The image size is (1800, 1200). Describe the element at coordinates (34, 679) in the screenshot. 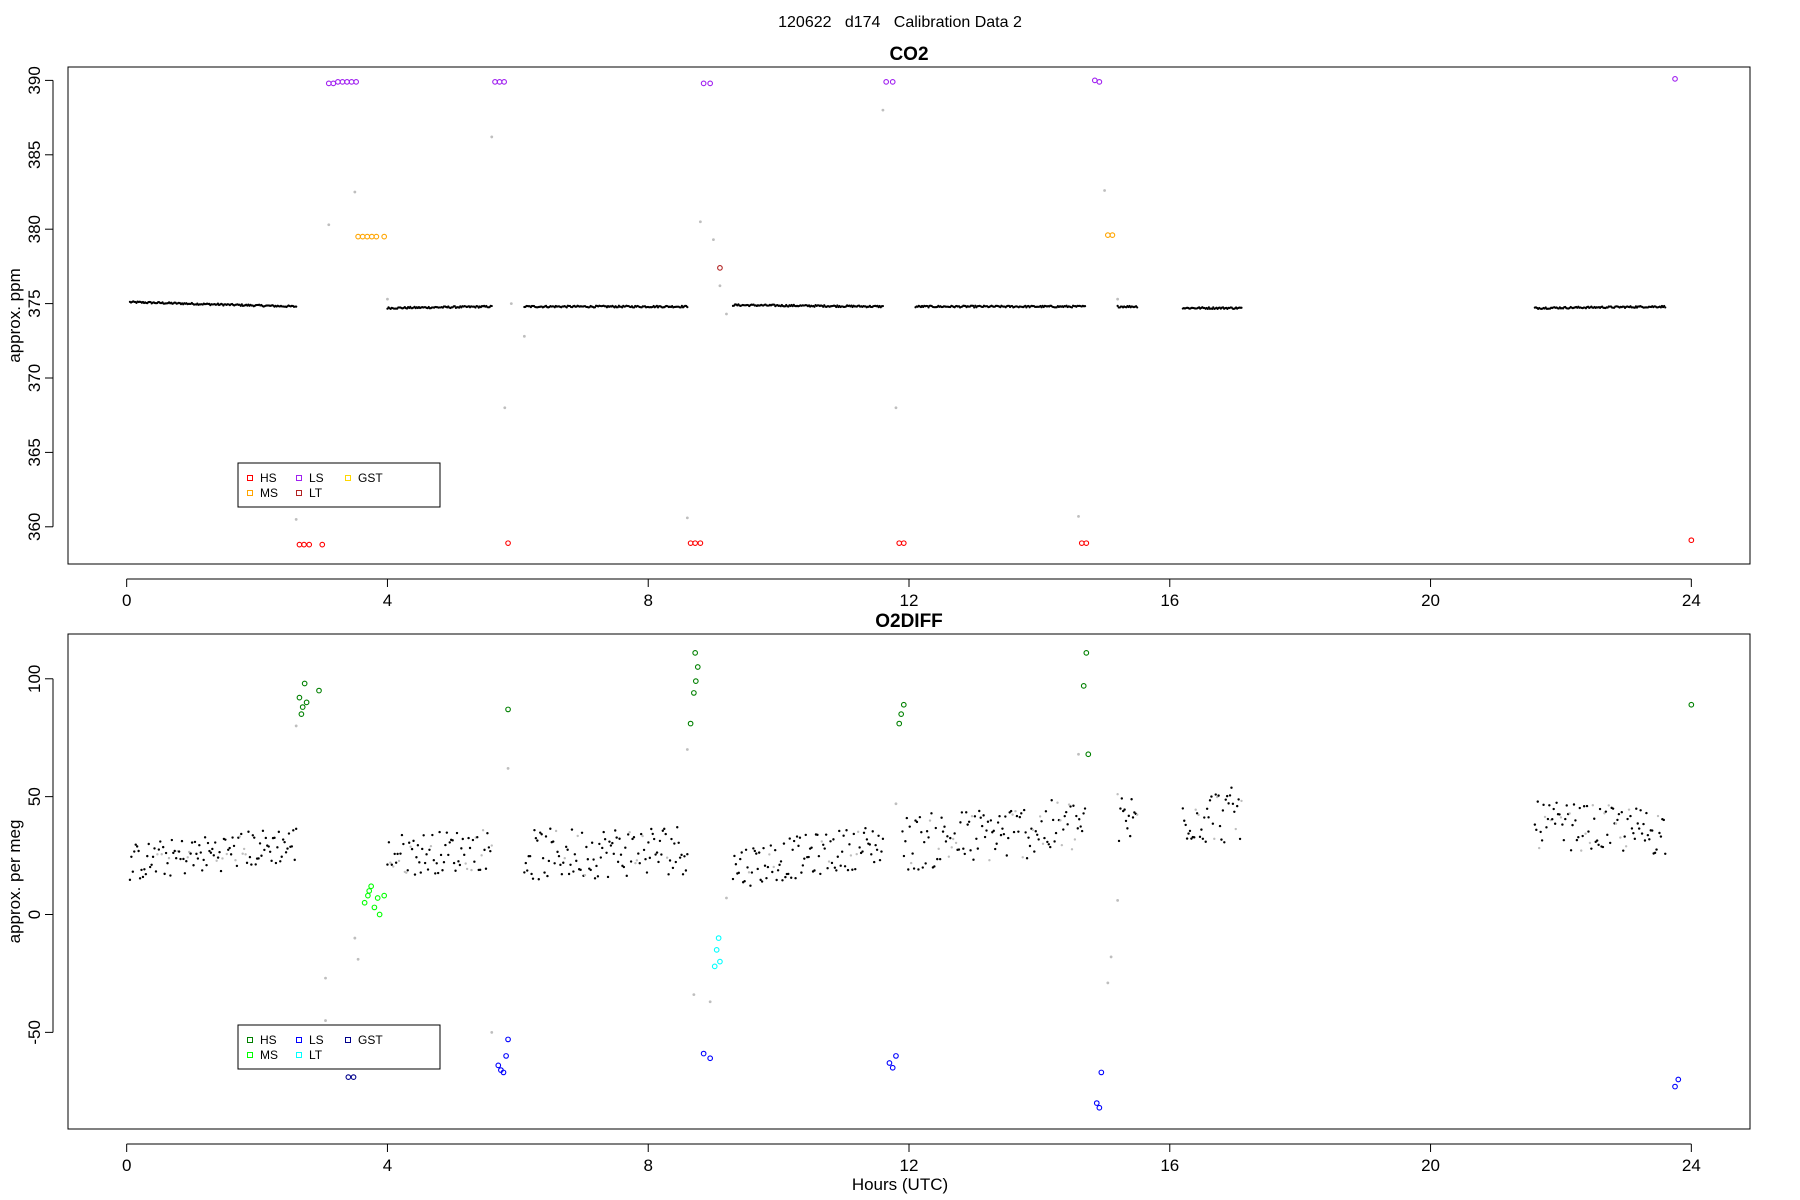

I see `o2diff-y-tick-label: 100` at that location.